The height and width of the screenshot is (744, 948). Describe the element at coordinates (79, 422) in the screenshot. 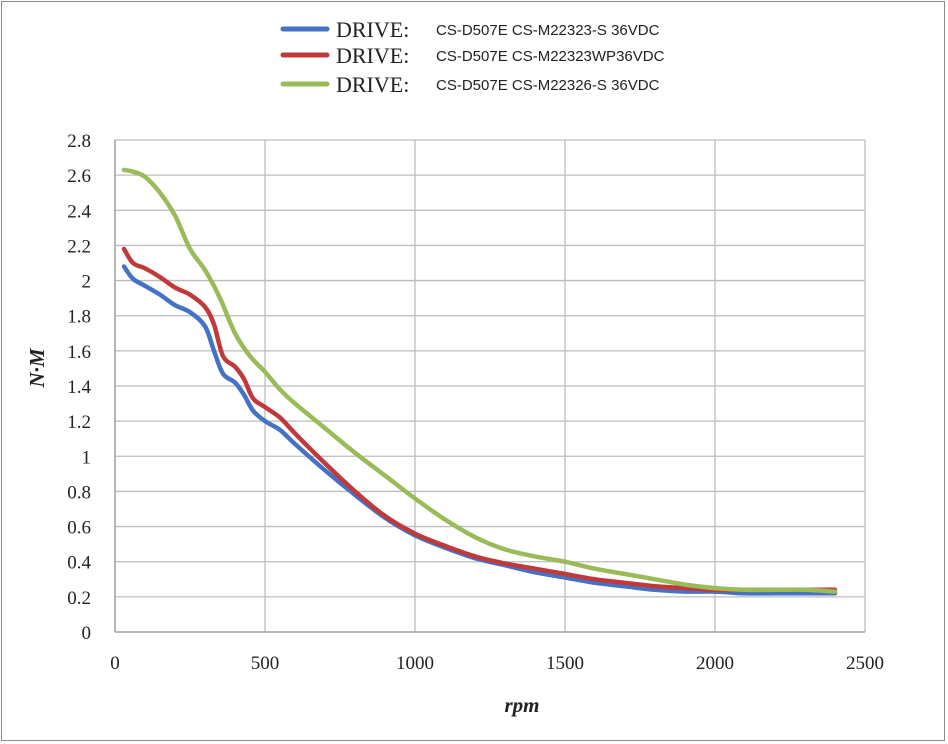

I see `y-tick-label: 1.2` at that location.